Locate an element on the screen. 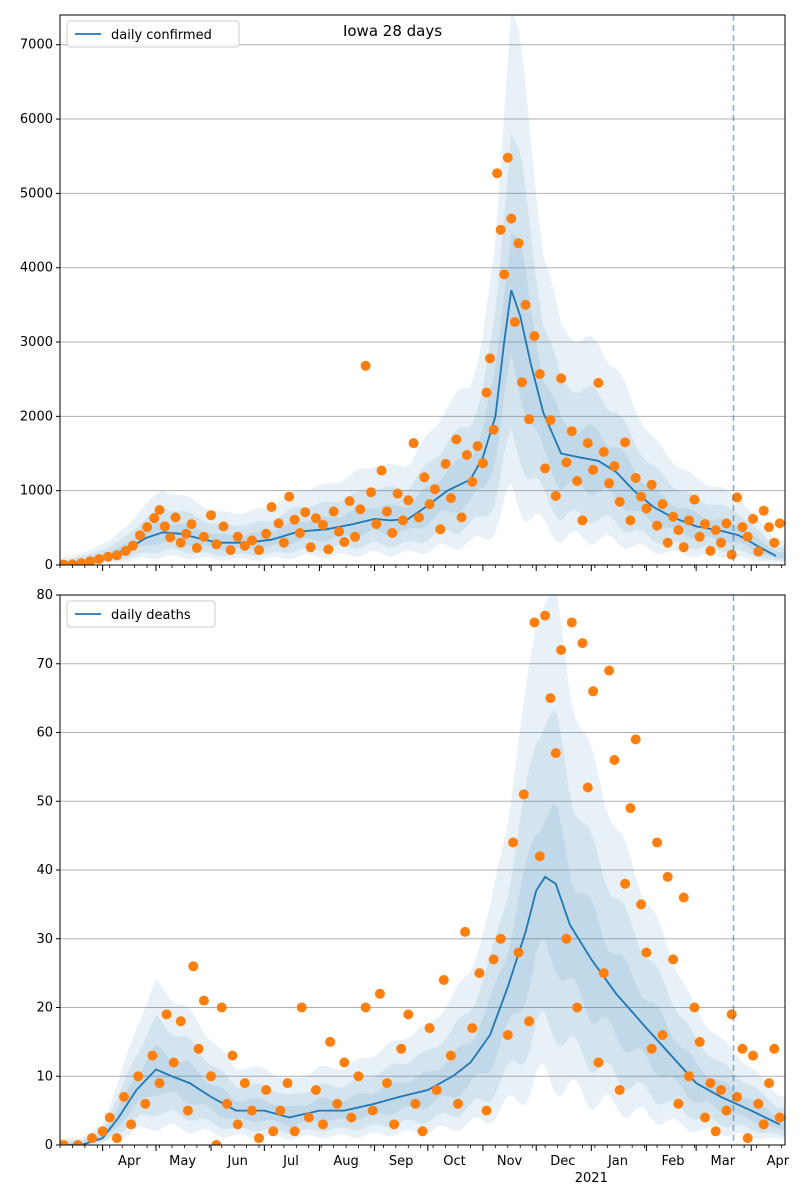  x-tick-label: Sep is located at coordinates (401, 1161).